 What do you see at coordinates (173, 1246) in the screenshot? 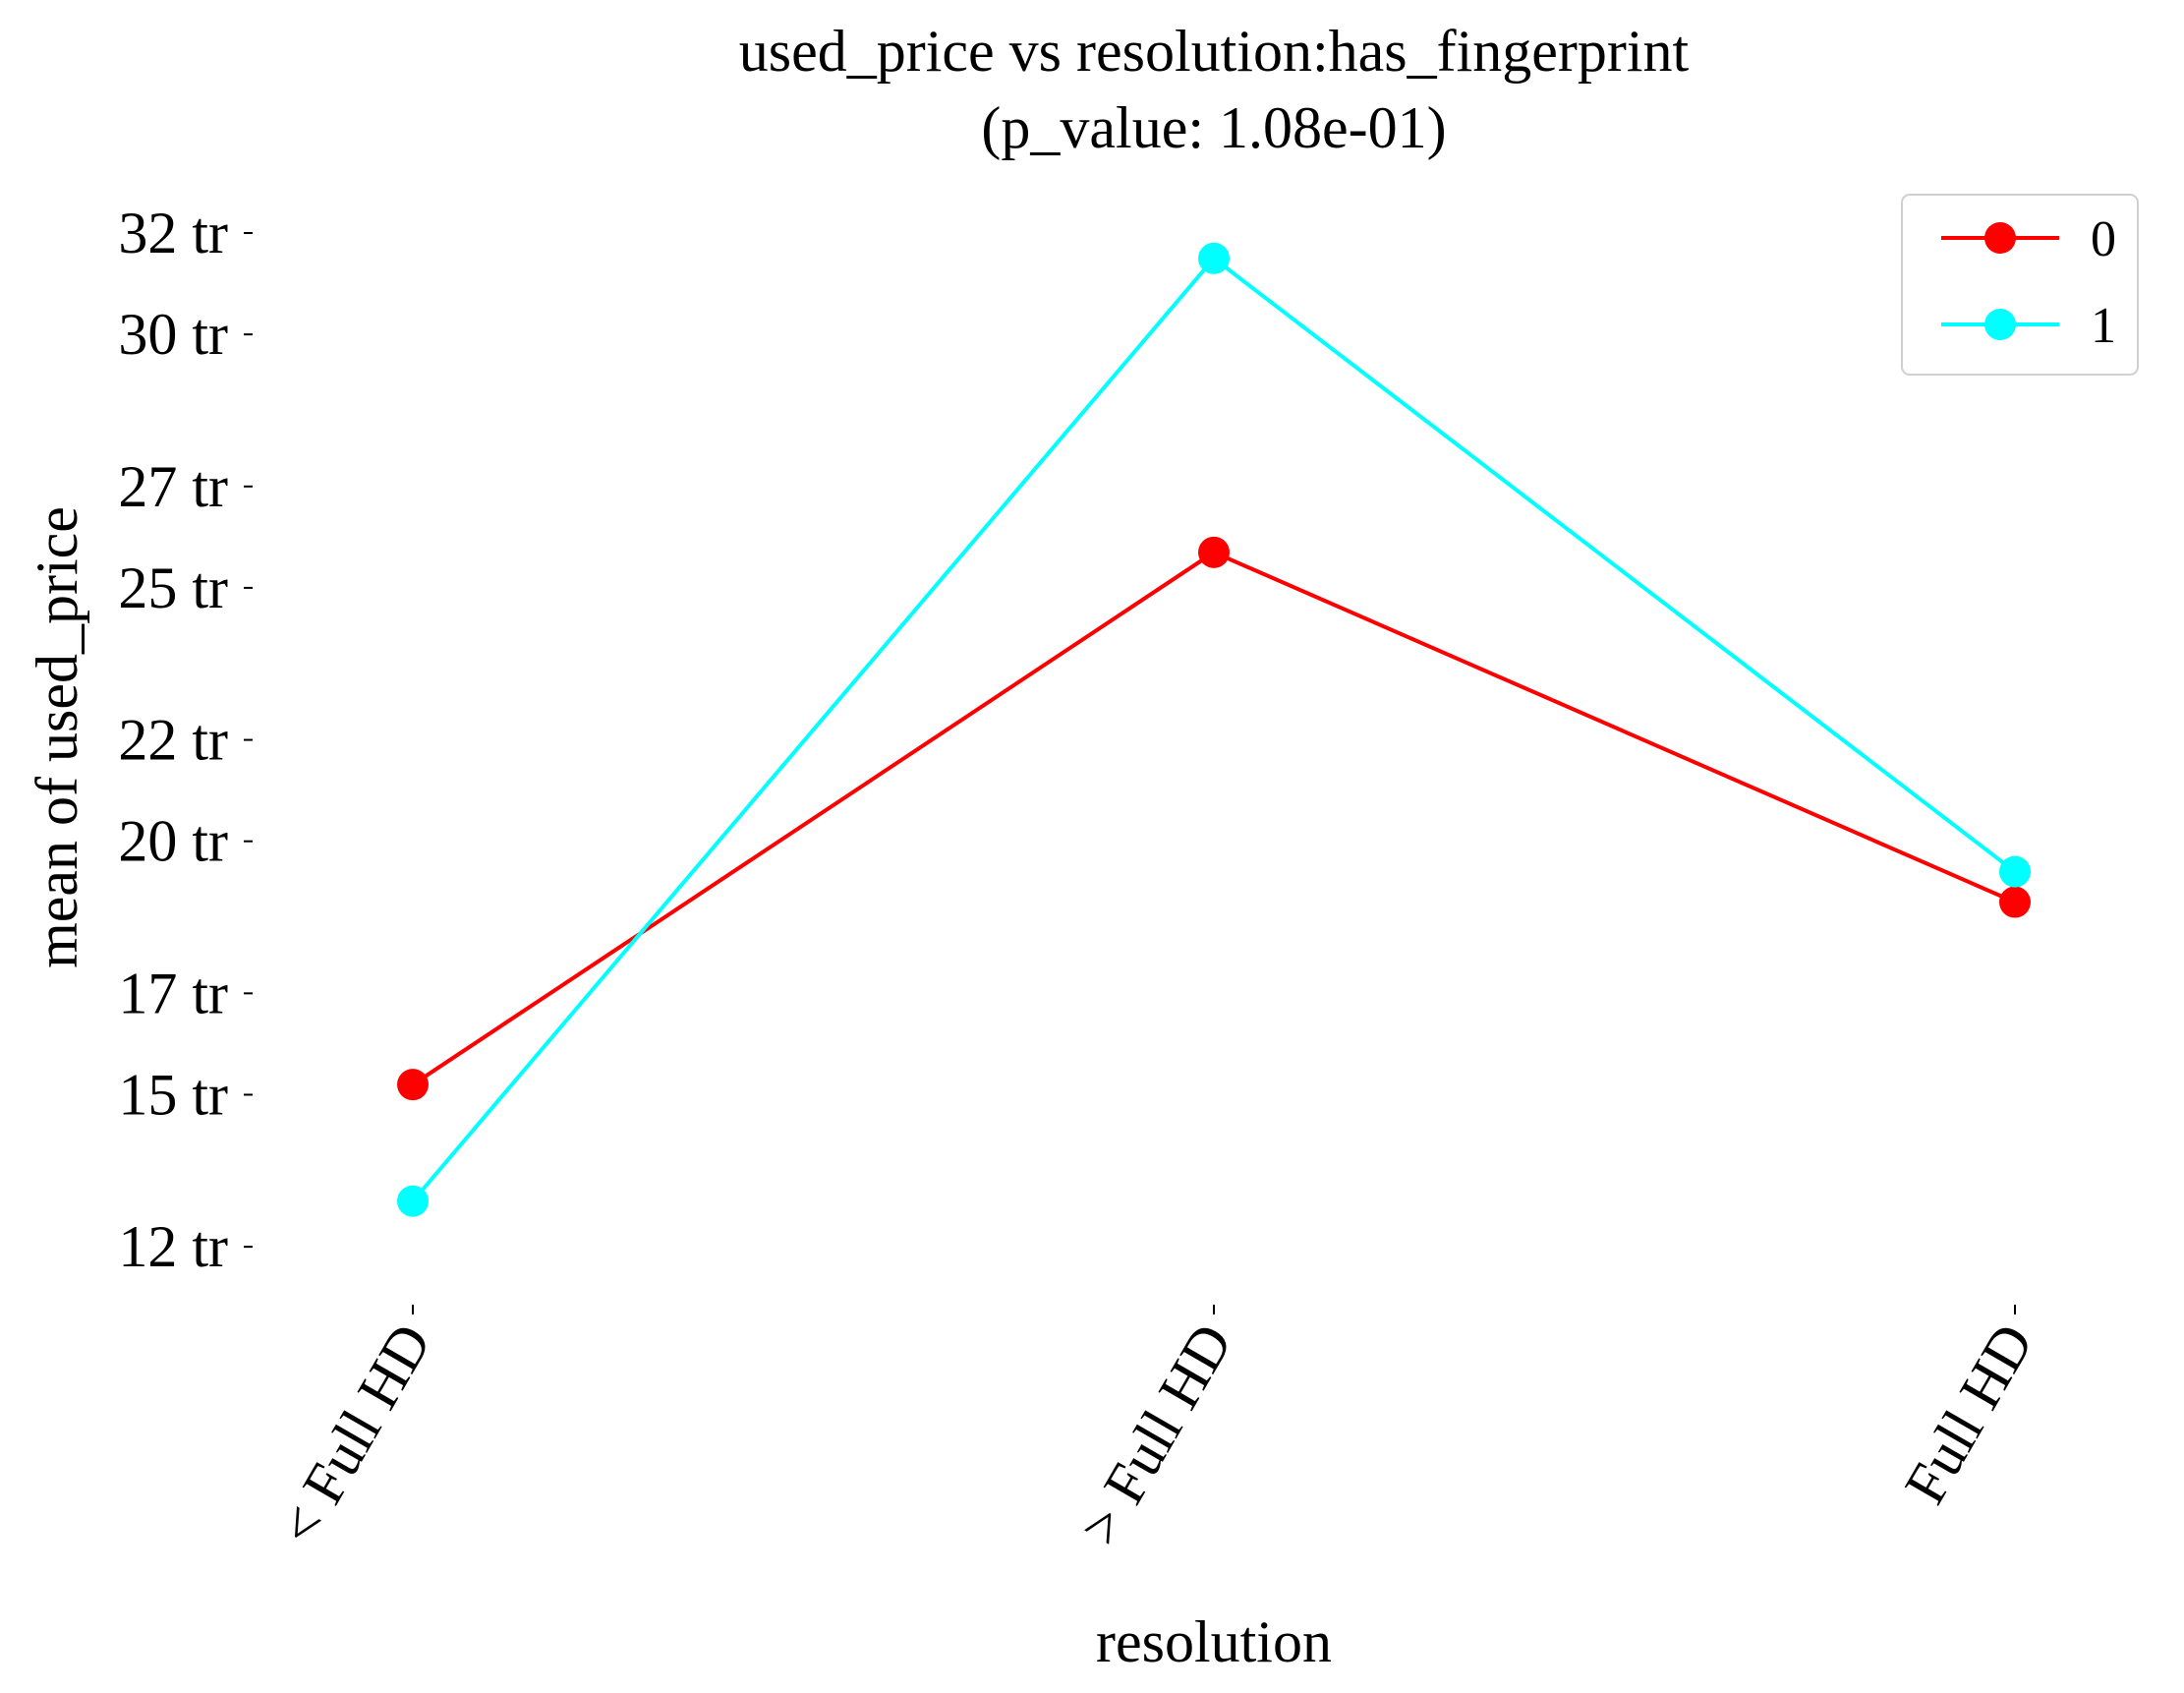
I see `y-tick-label: 12 tr` at bounding box center [173, 1246].